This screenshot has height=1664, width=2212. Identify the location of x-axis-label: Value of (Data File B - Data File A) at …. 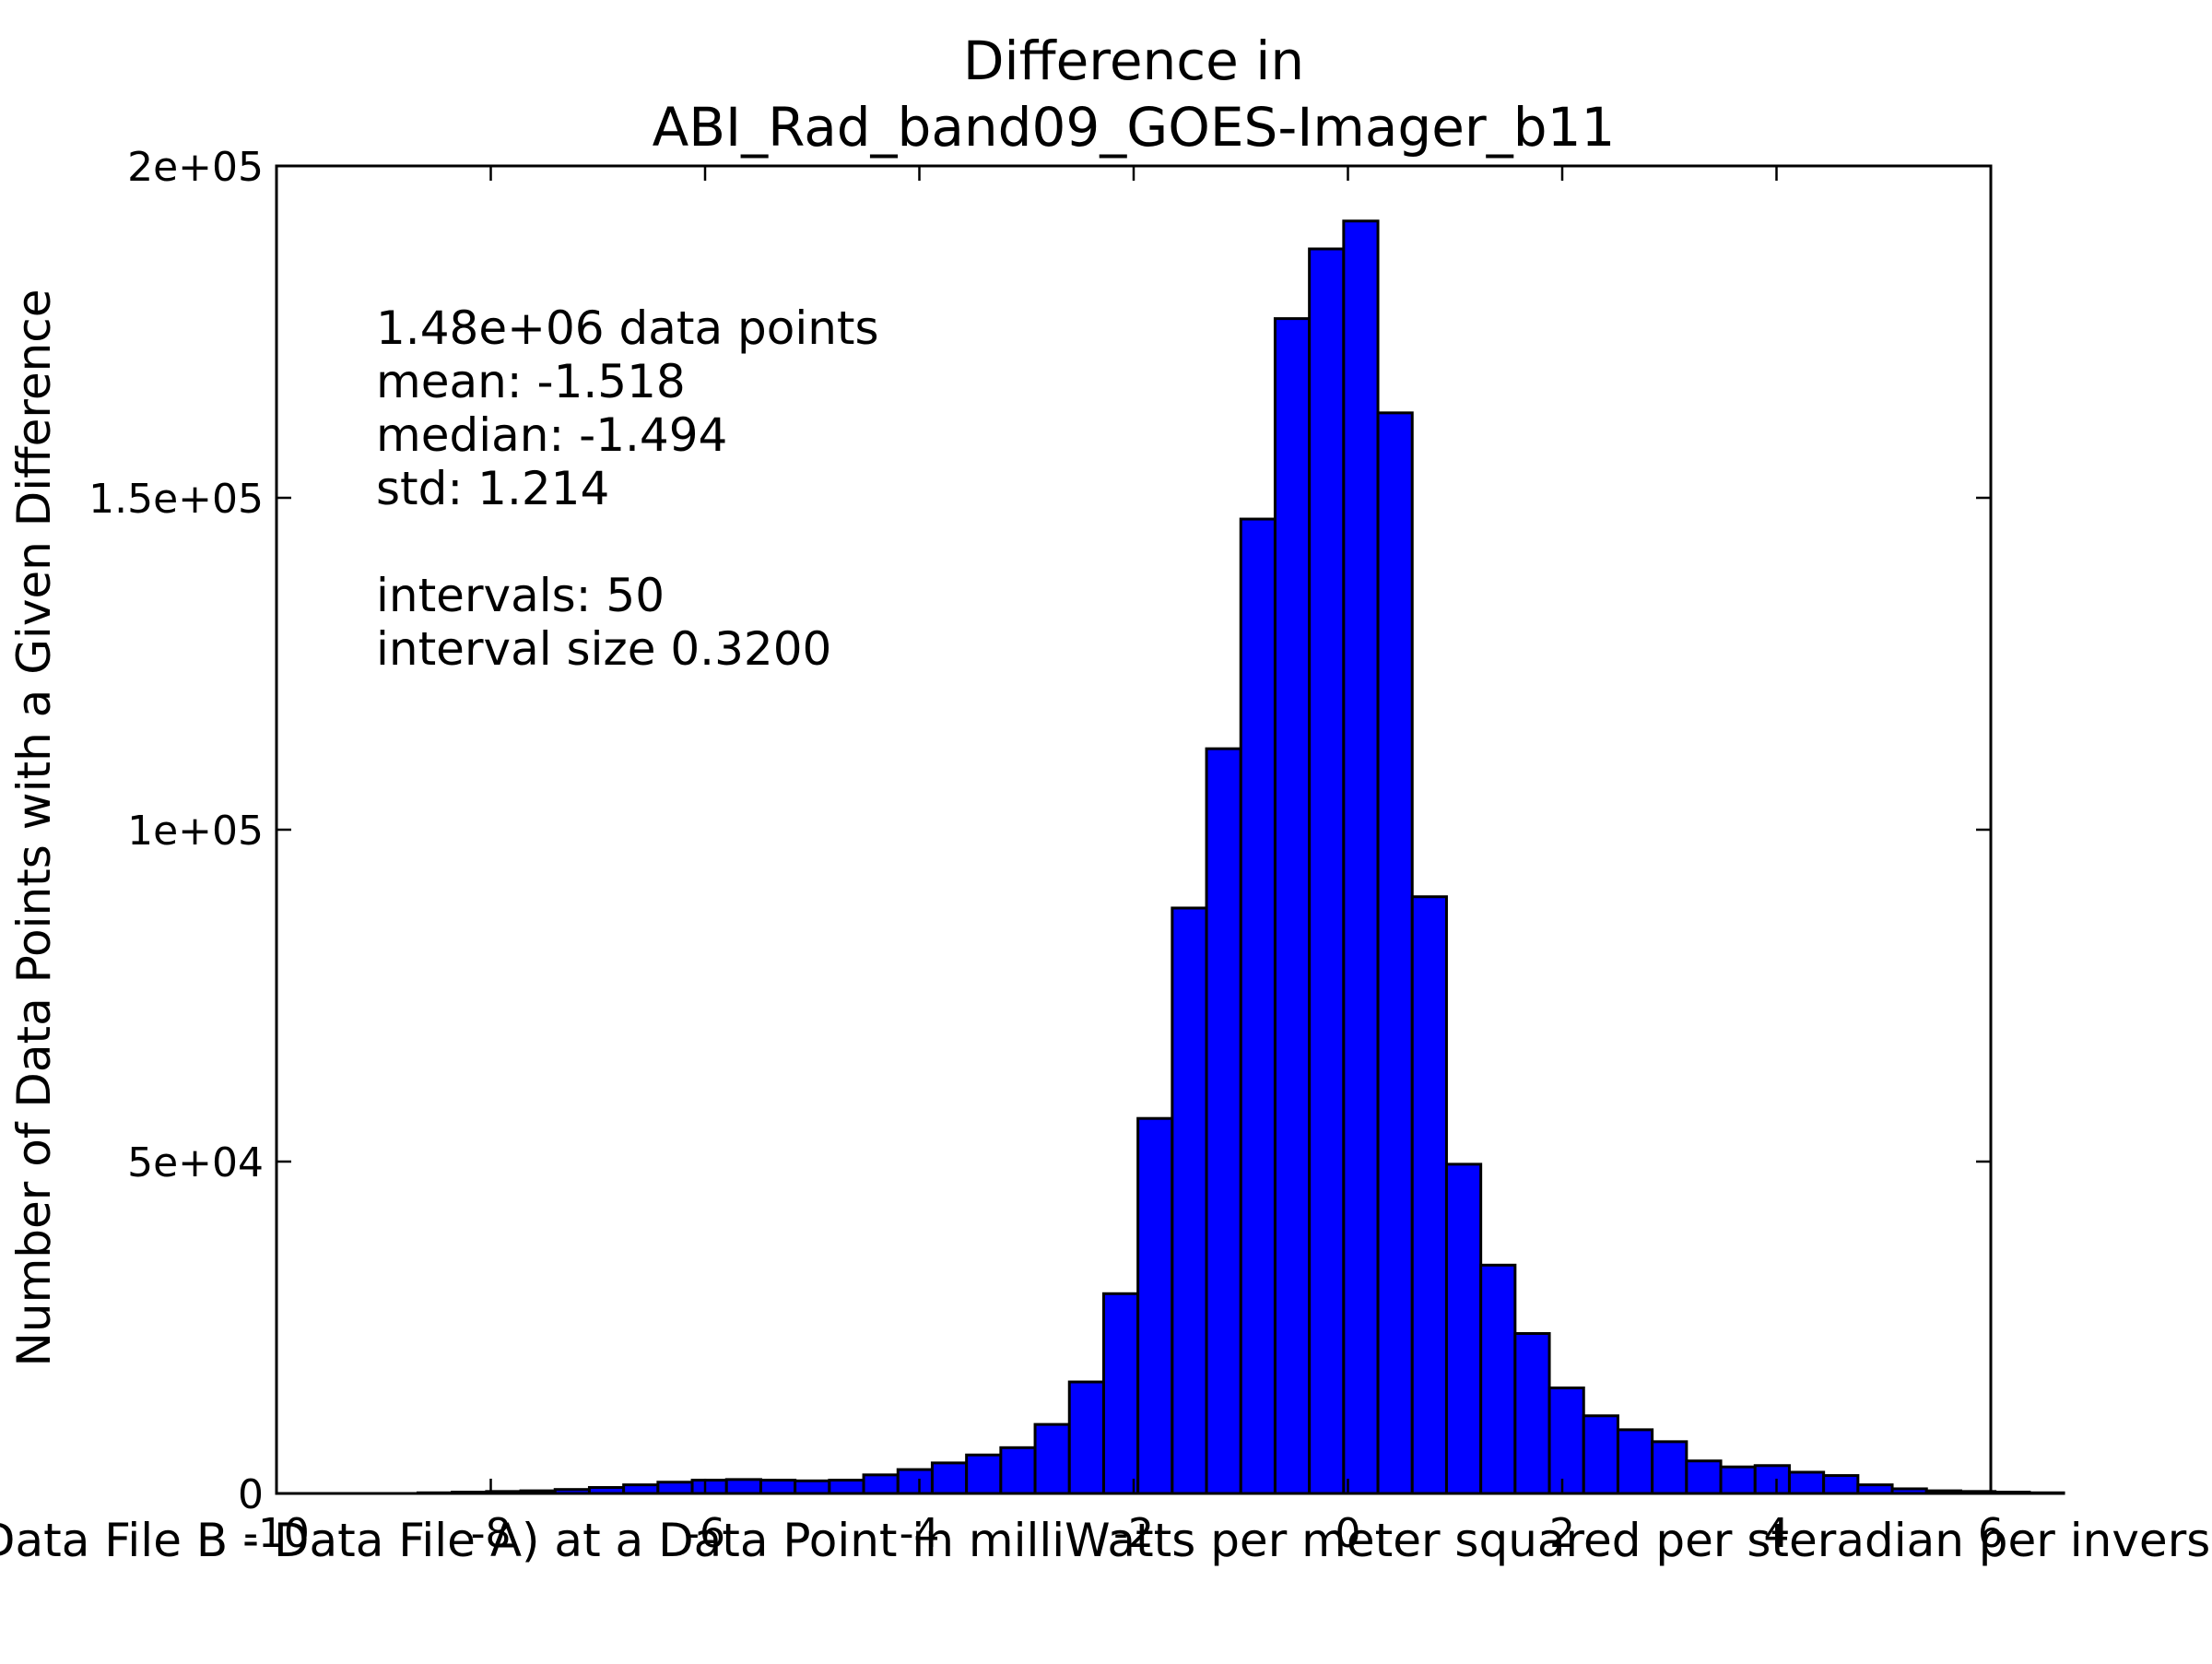
(1106, 1540).